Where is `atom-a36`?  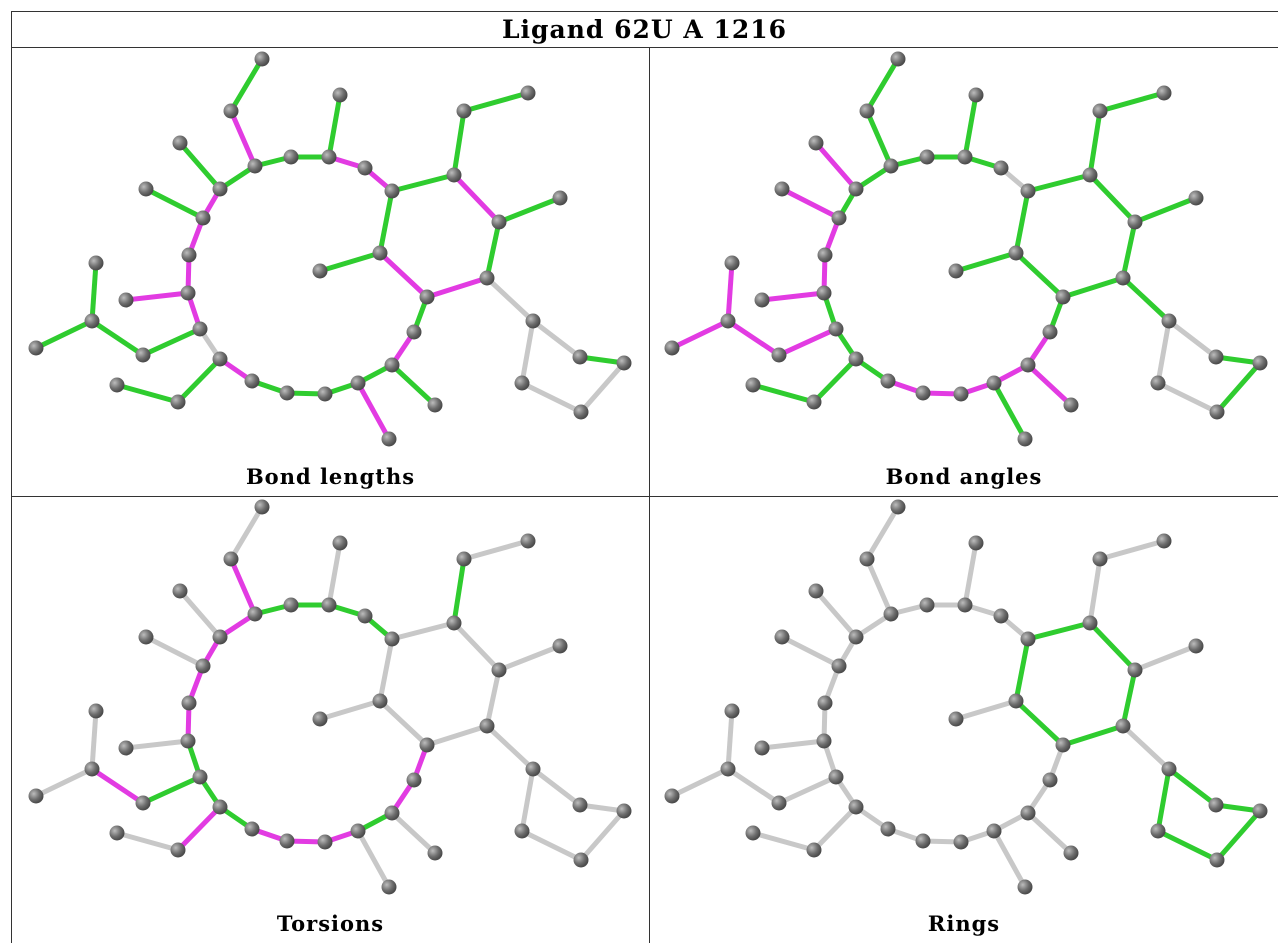 atom-a36 is located at coordinates (1028, 639).